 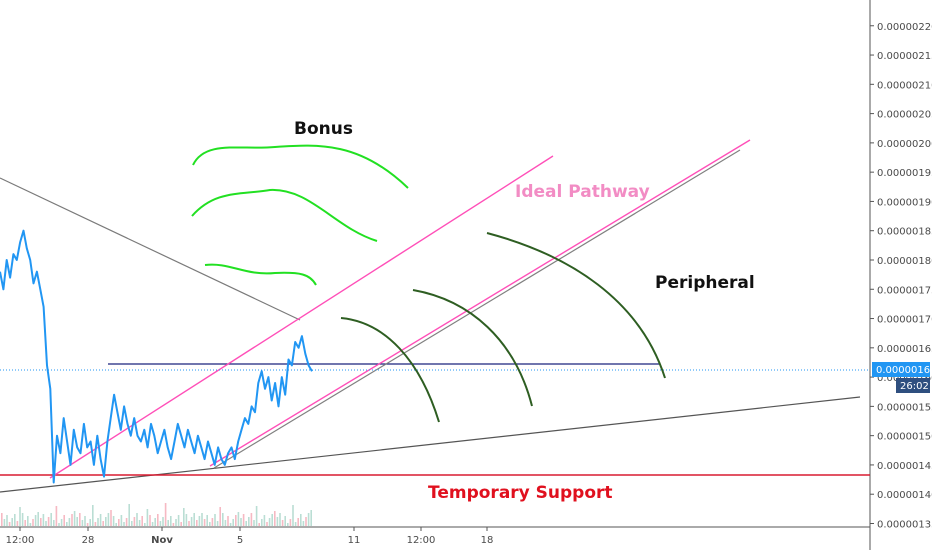 What do you see at coordinates (250, 536) in the screenshot?
I see `x-axis-ticks: 12:00 28 Nov 5 11 12:00 18` at bounding box center [250, 536].